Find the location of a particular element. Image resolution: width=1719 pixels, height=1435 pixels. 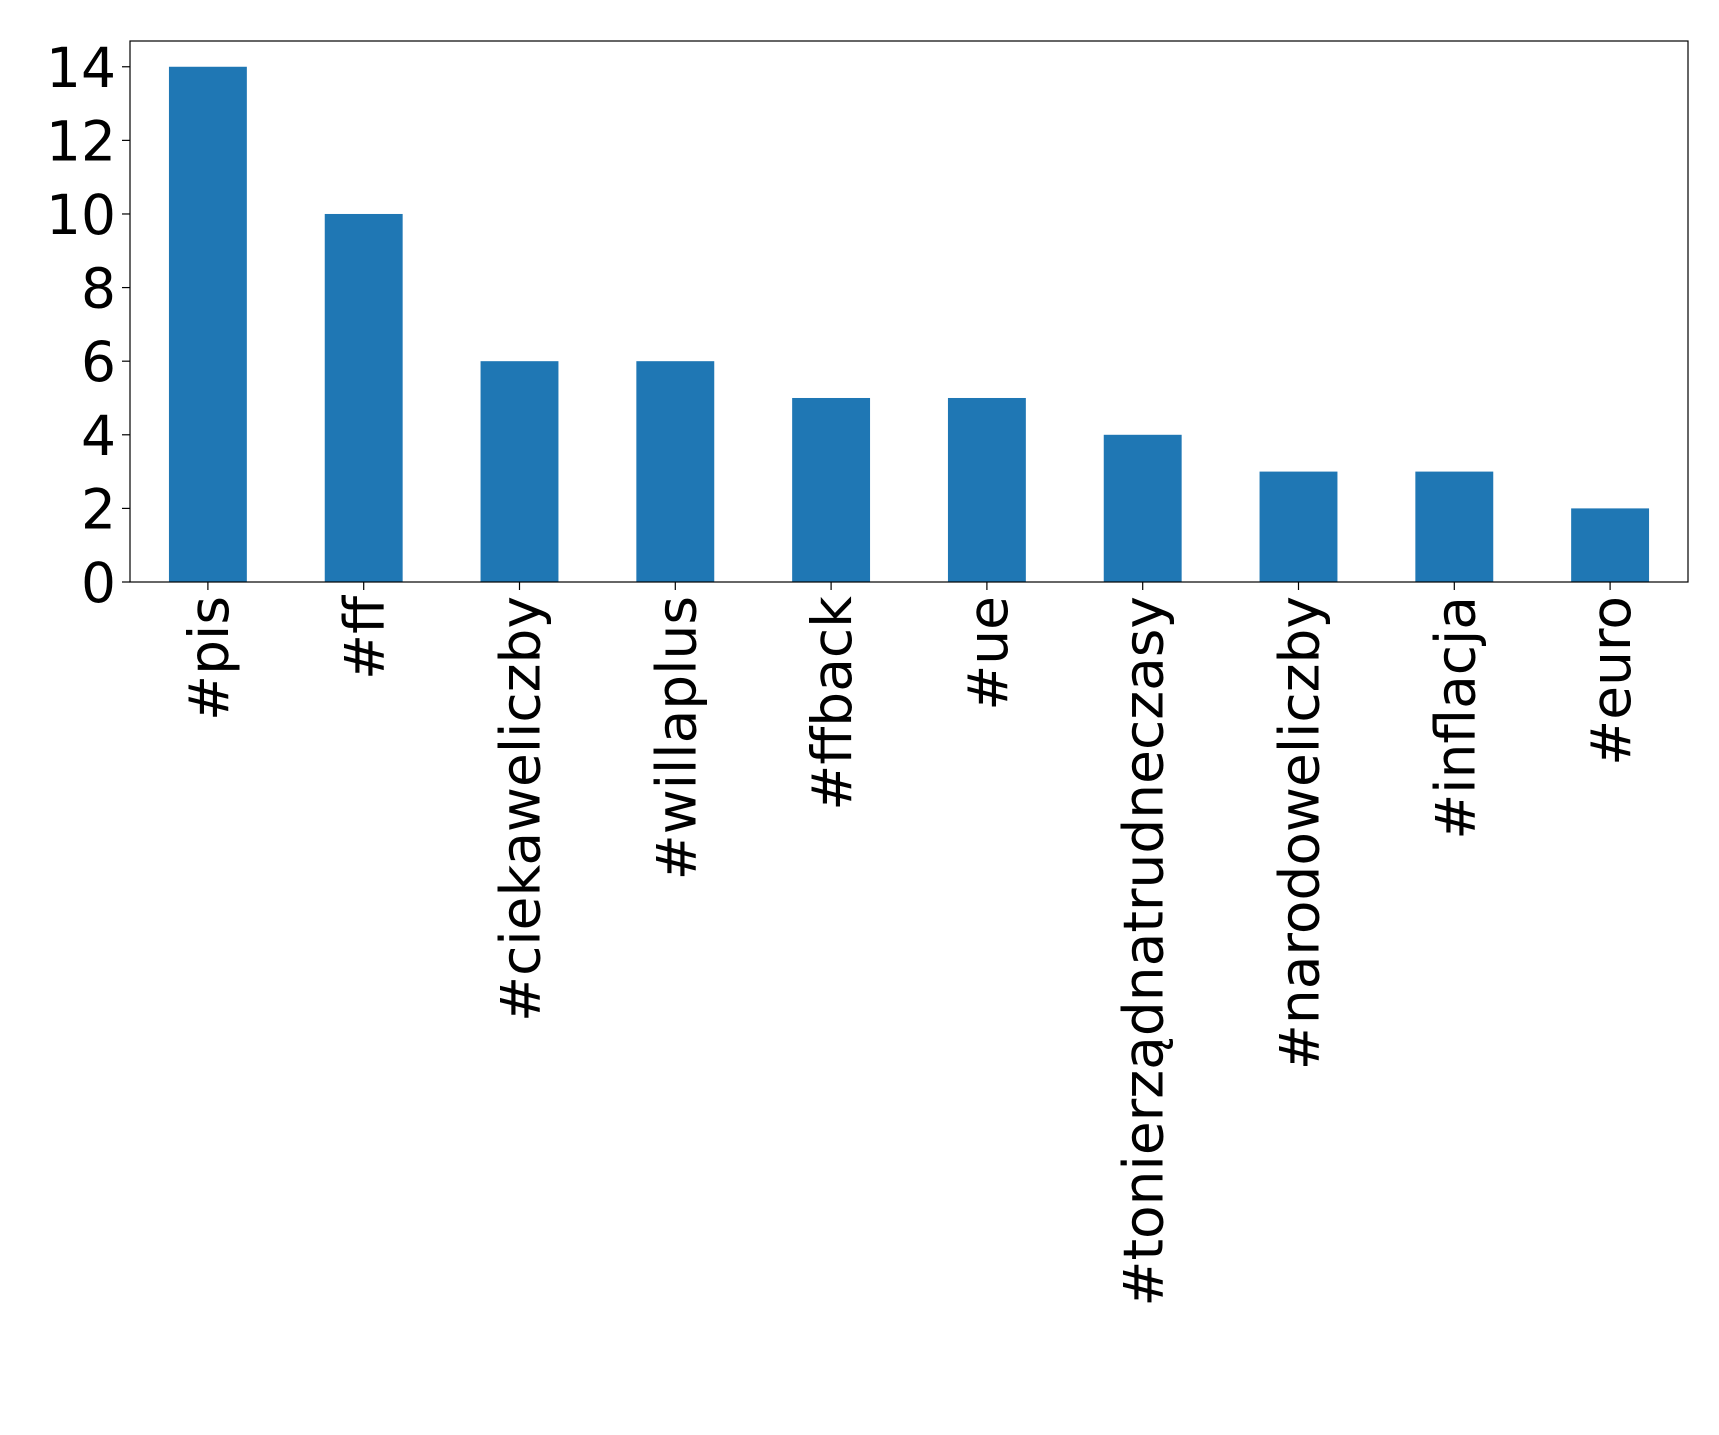

x-tick-label: #pis is located at coordinates (209, 658).